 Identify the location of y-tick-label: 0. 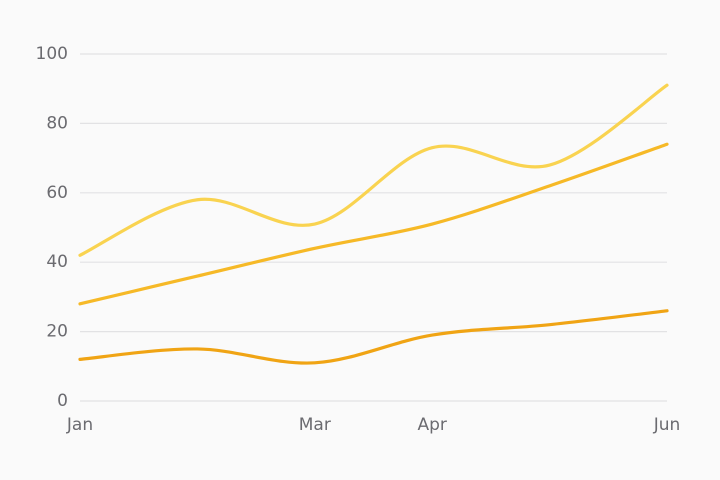
(62, 401).